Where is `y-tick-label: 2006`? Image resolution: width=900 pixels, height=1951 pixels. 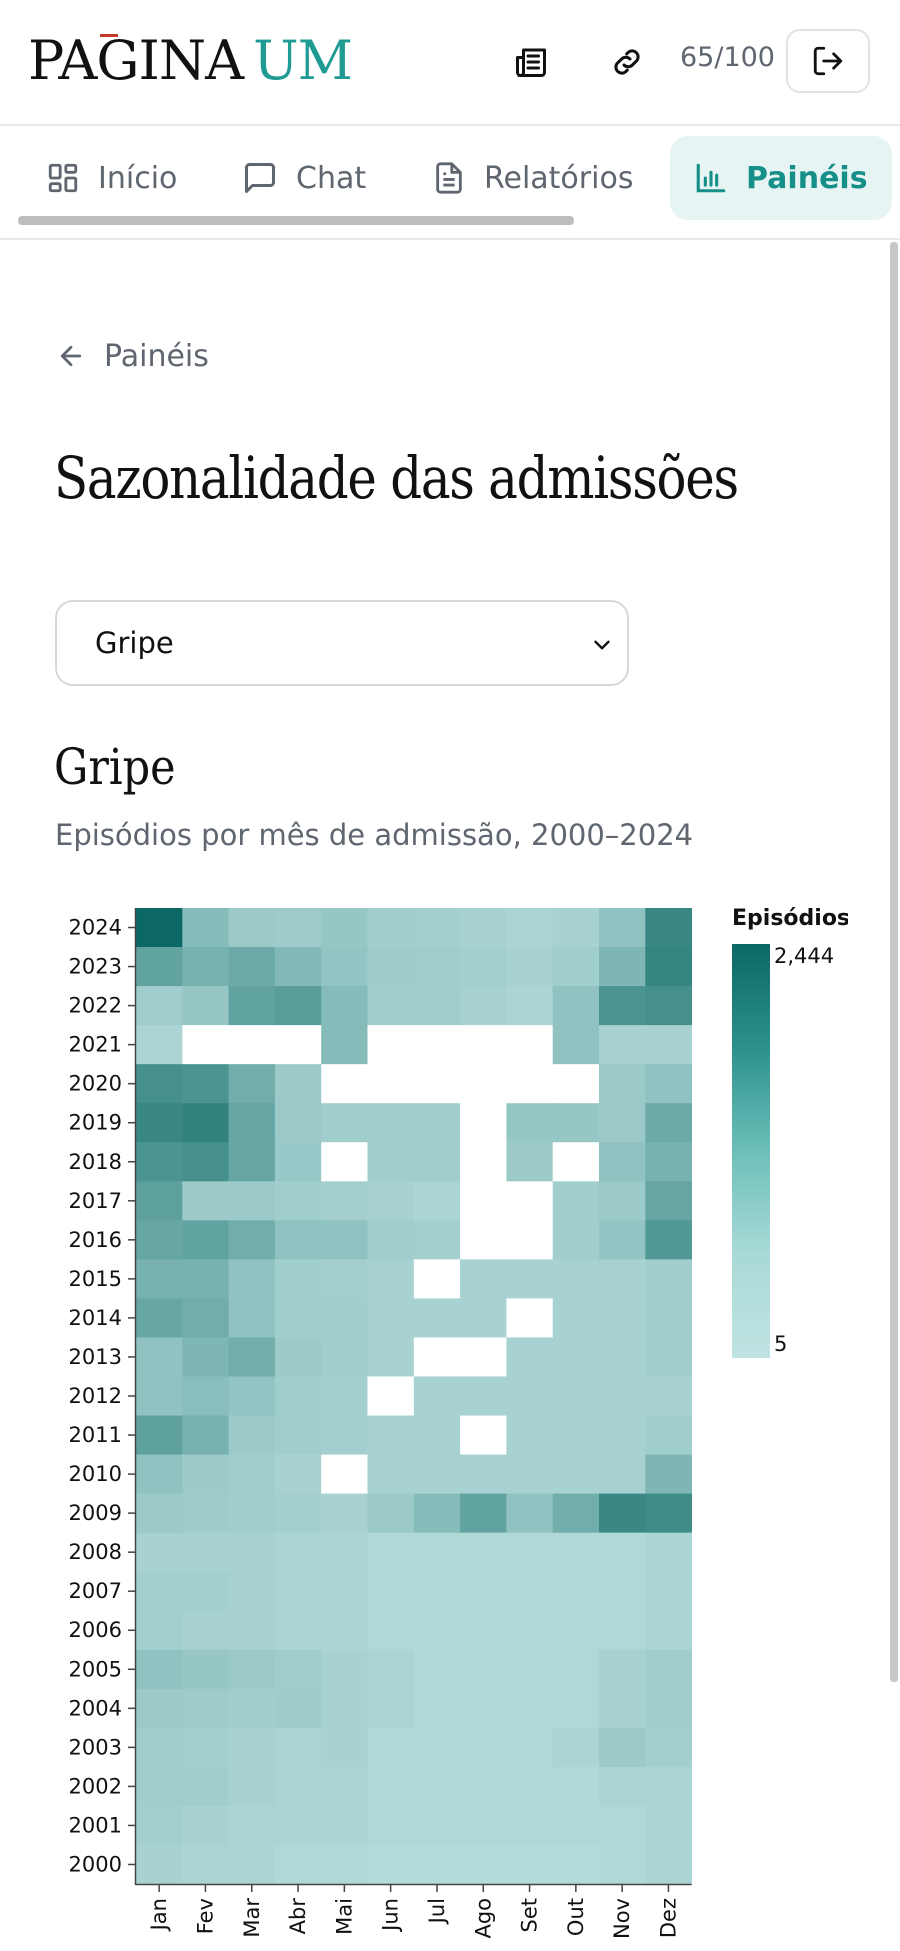 y-tick-label: 2006 is located at coordinates (95, 1630).